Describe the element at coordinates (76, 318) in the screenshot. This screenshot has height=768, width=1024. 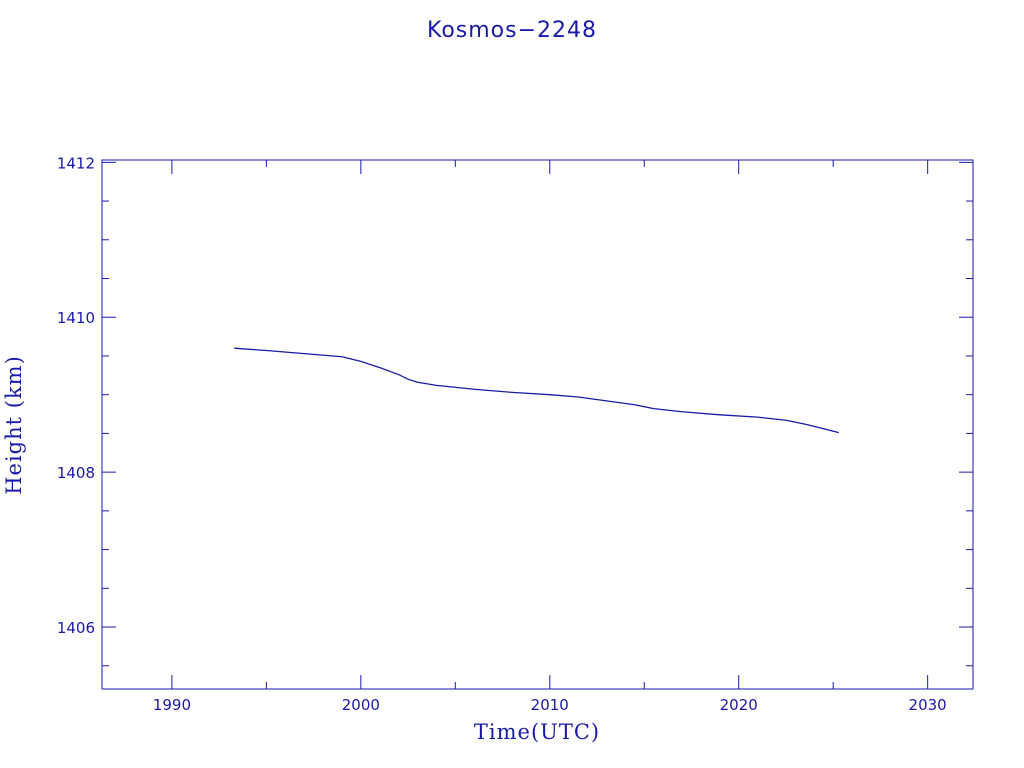
I see `y-tick-label: 1410` at that location.